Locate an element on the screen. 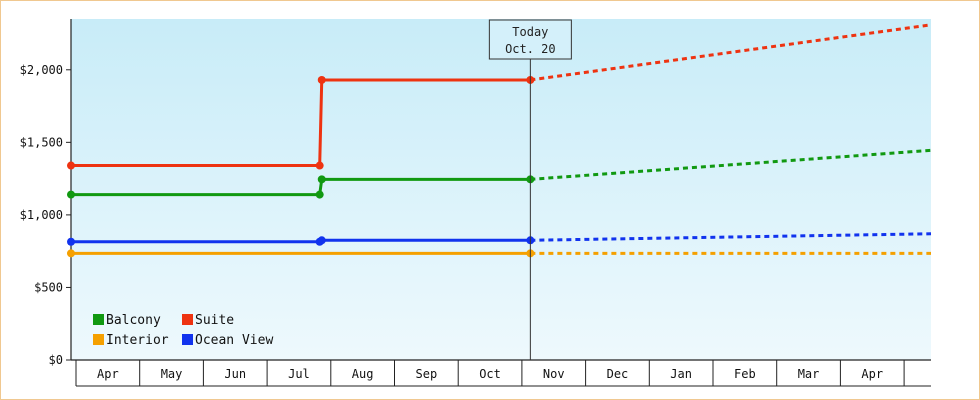  legend-label-suite: Suite is located at coordinates (214, 320).